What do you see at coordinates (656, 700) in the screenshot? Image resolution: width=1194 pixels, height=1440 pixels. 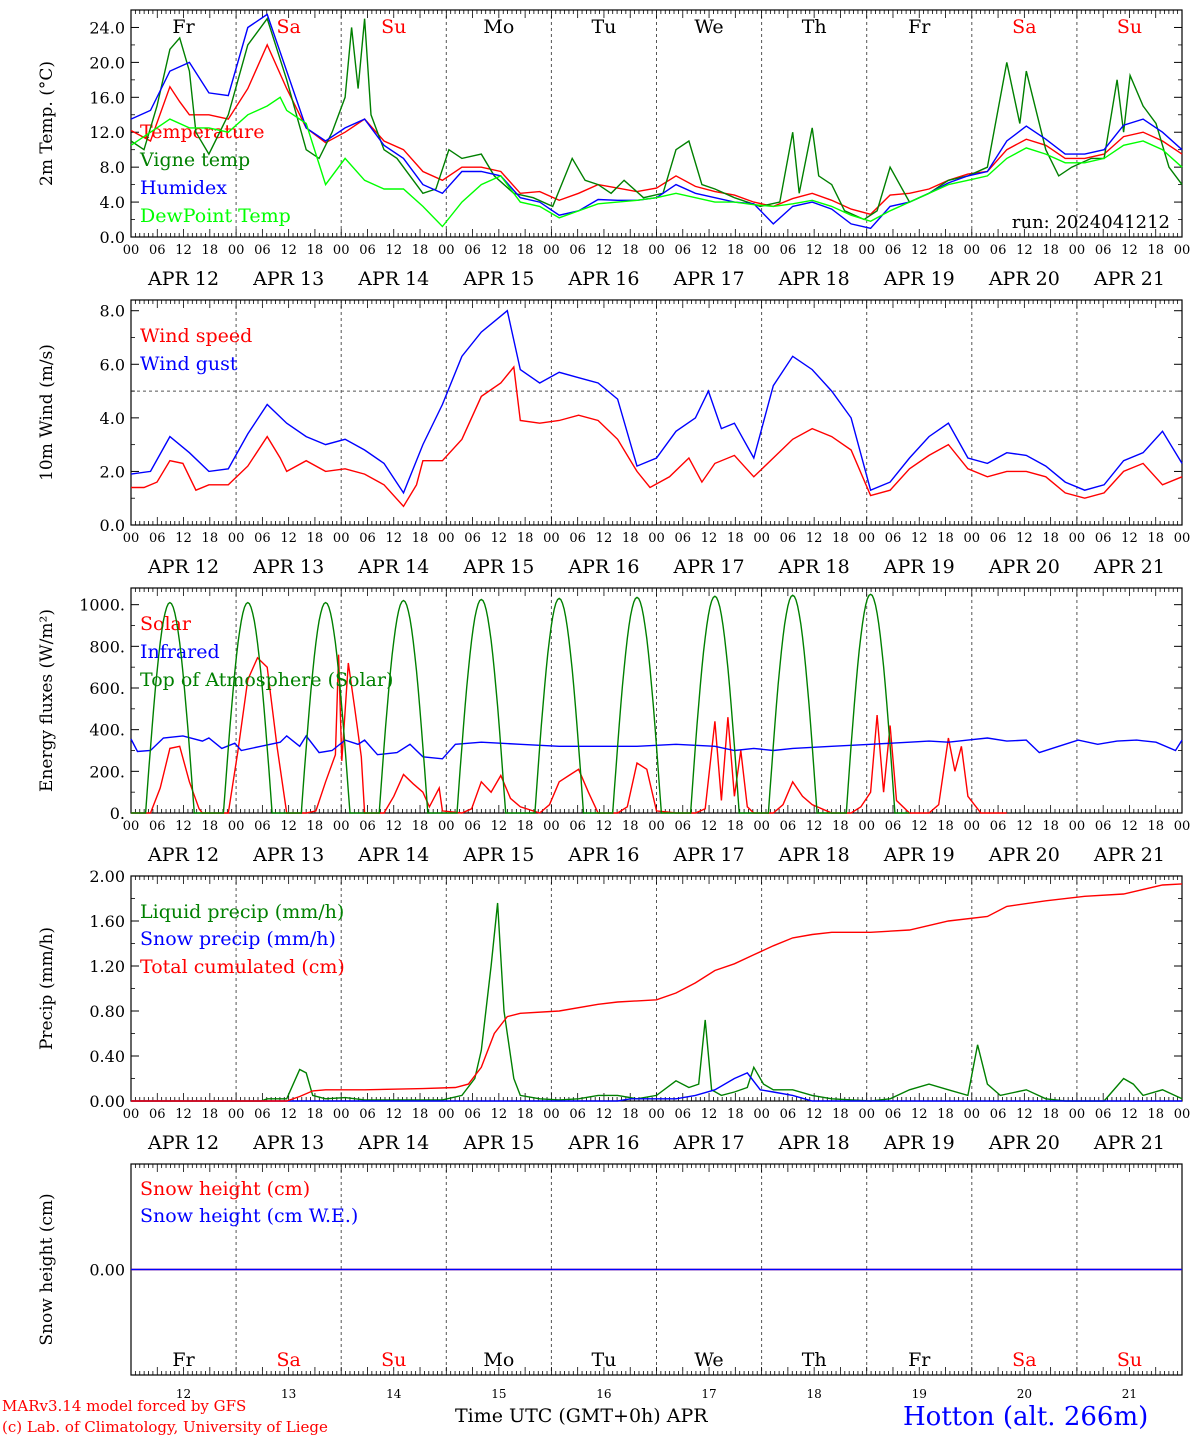 I see `plot-frame` at bounding box center [656, 700].